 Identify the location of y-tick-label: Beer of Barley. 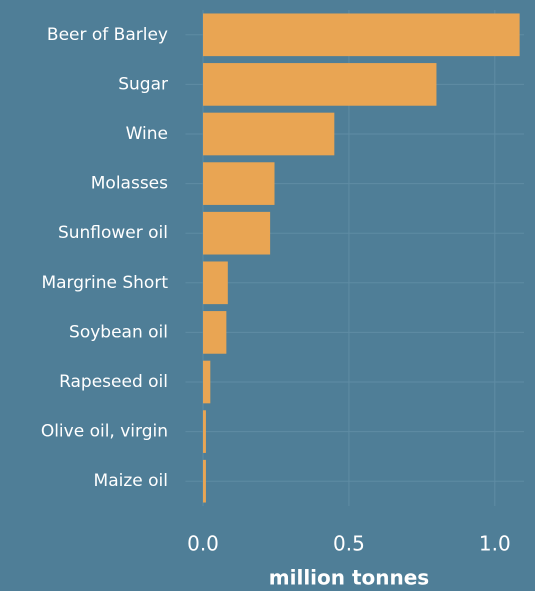
(107, 35).